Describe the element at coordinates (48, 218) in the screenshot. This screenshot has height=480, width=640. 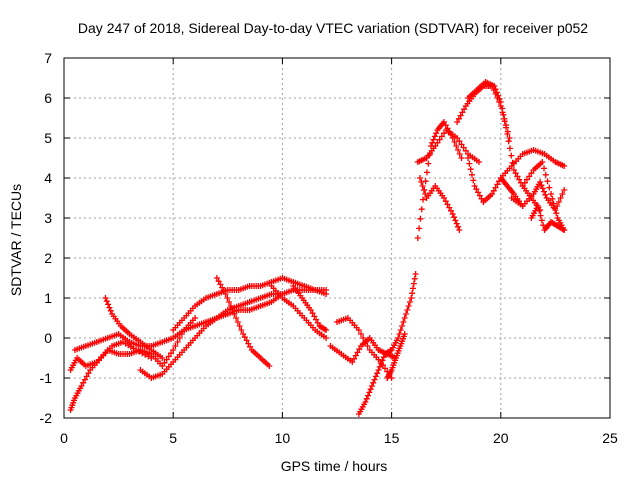
I see `y-tick-label: 3` at that location.